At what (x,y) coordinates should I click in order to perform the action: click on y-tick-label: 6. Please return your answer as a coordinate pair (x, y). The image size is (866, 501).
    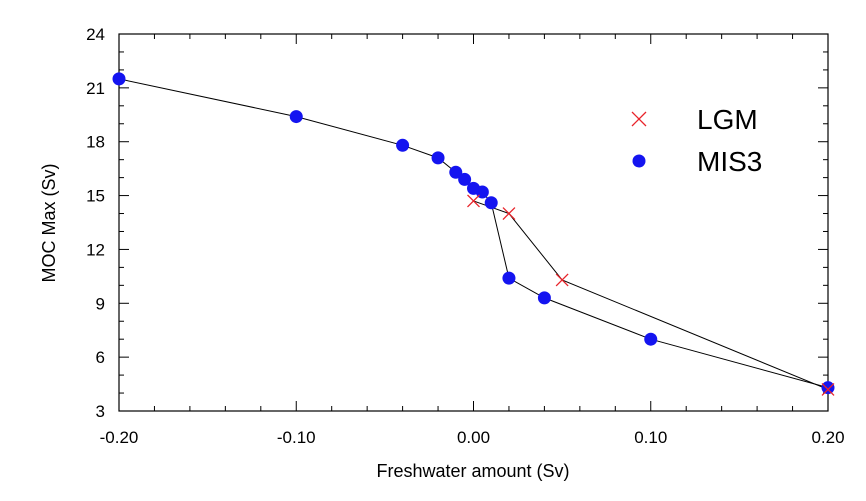
    Looking at the image, I should click on (100, 357).